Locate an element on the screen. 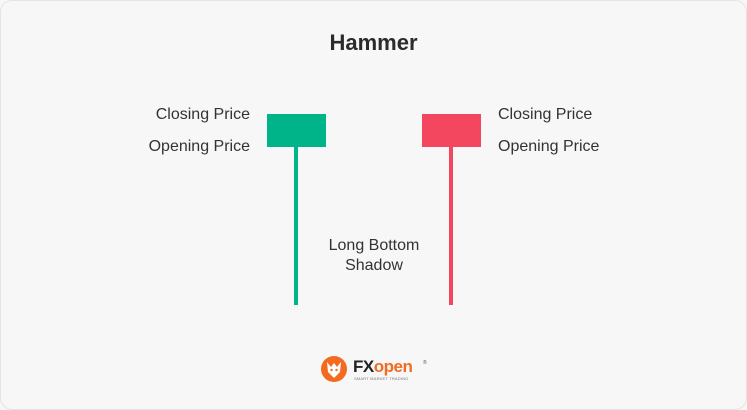 The height and width of the screenshot is (410, 747). bullish-hammer-body is located at coordinates (296, 130).